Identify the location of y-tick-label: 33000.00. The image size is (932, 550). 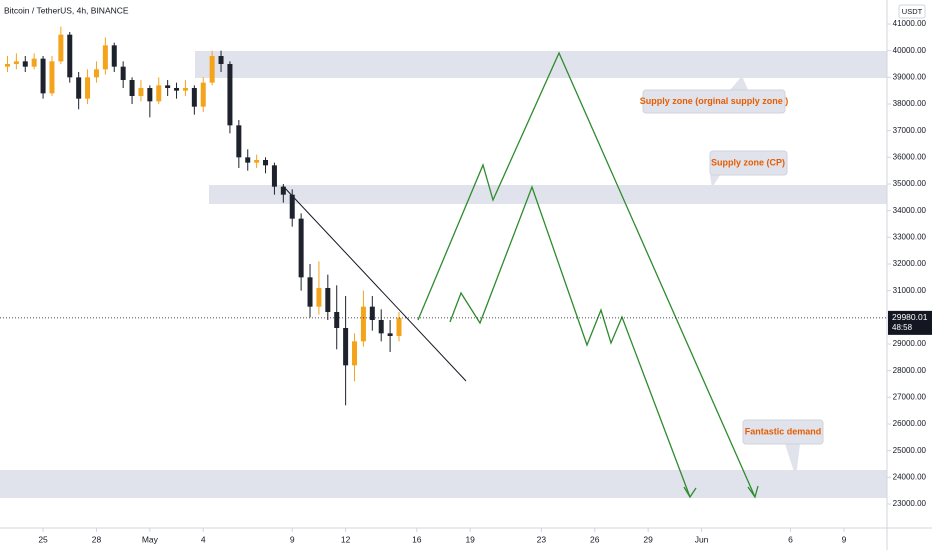
(910, 236).